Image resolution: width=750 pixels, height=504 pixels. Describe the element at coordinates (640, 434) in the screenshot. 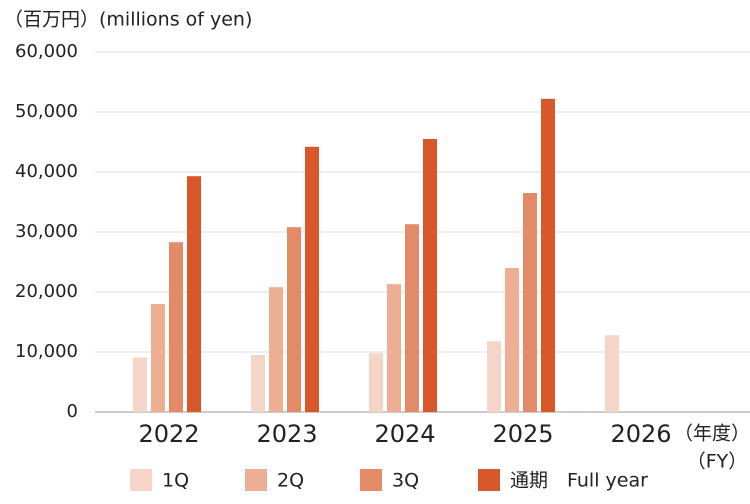

I see `x-tick-label: 2026` at that location.